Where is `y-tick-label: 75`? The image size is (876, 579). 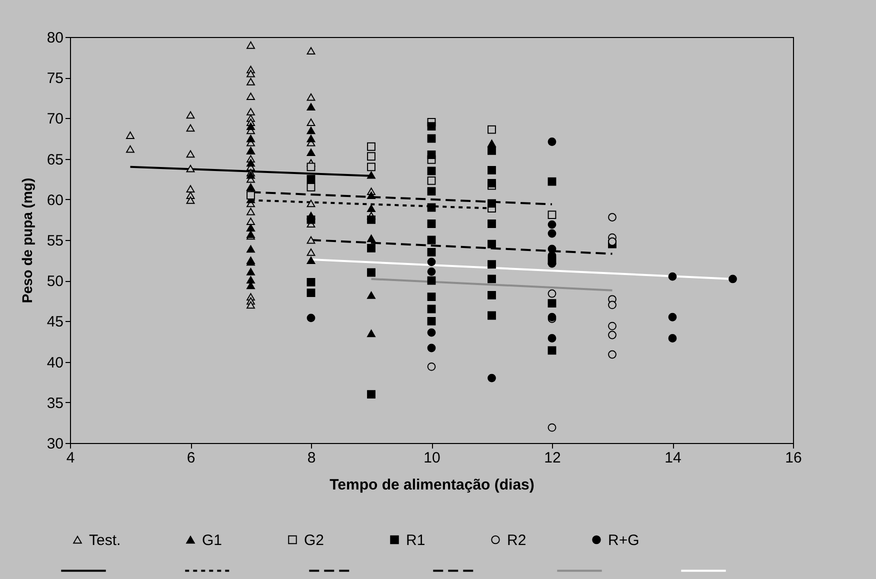 y-tick-label: 75 is located at coordinates (55, 79).